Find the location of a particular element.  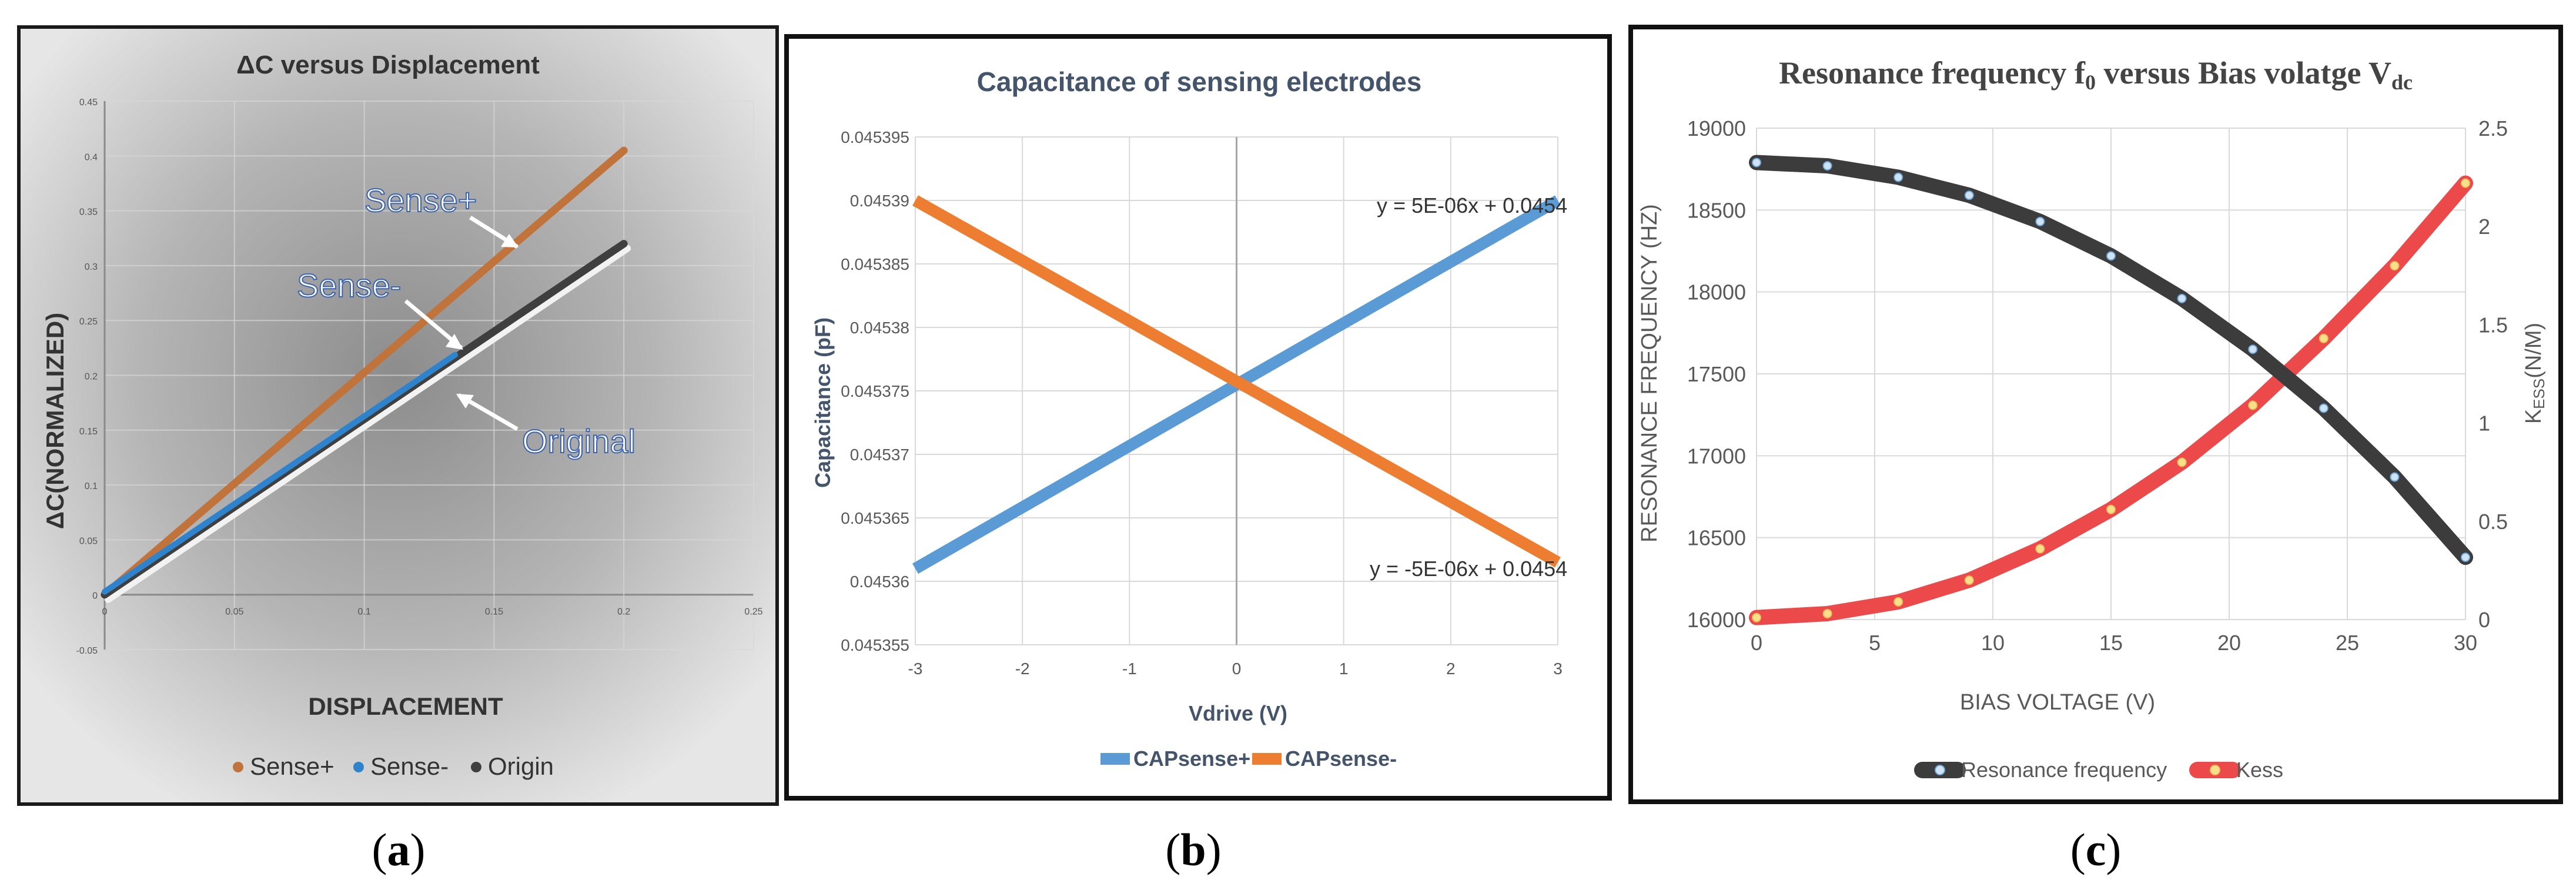

legend-label-cap-plus: CAPsense+ is located at coordinates (1191, 759).